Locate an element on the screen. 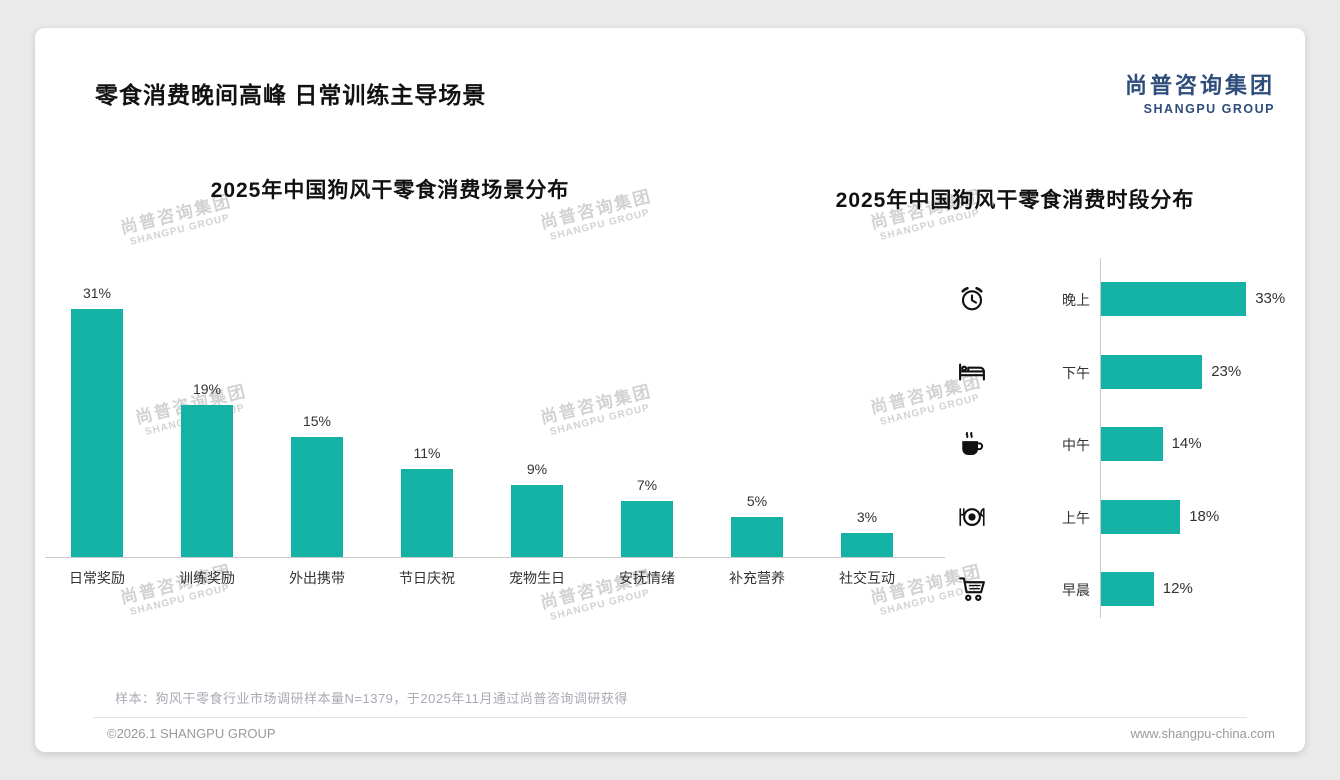 The height and width of the screenshot is (780, 1340). time-label: 下午 is located at coordinates (1076, 373).